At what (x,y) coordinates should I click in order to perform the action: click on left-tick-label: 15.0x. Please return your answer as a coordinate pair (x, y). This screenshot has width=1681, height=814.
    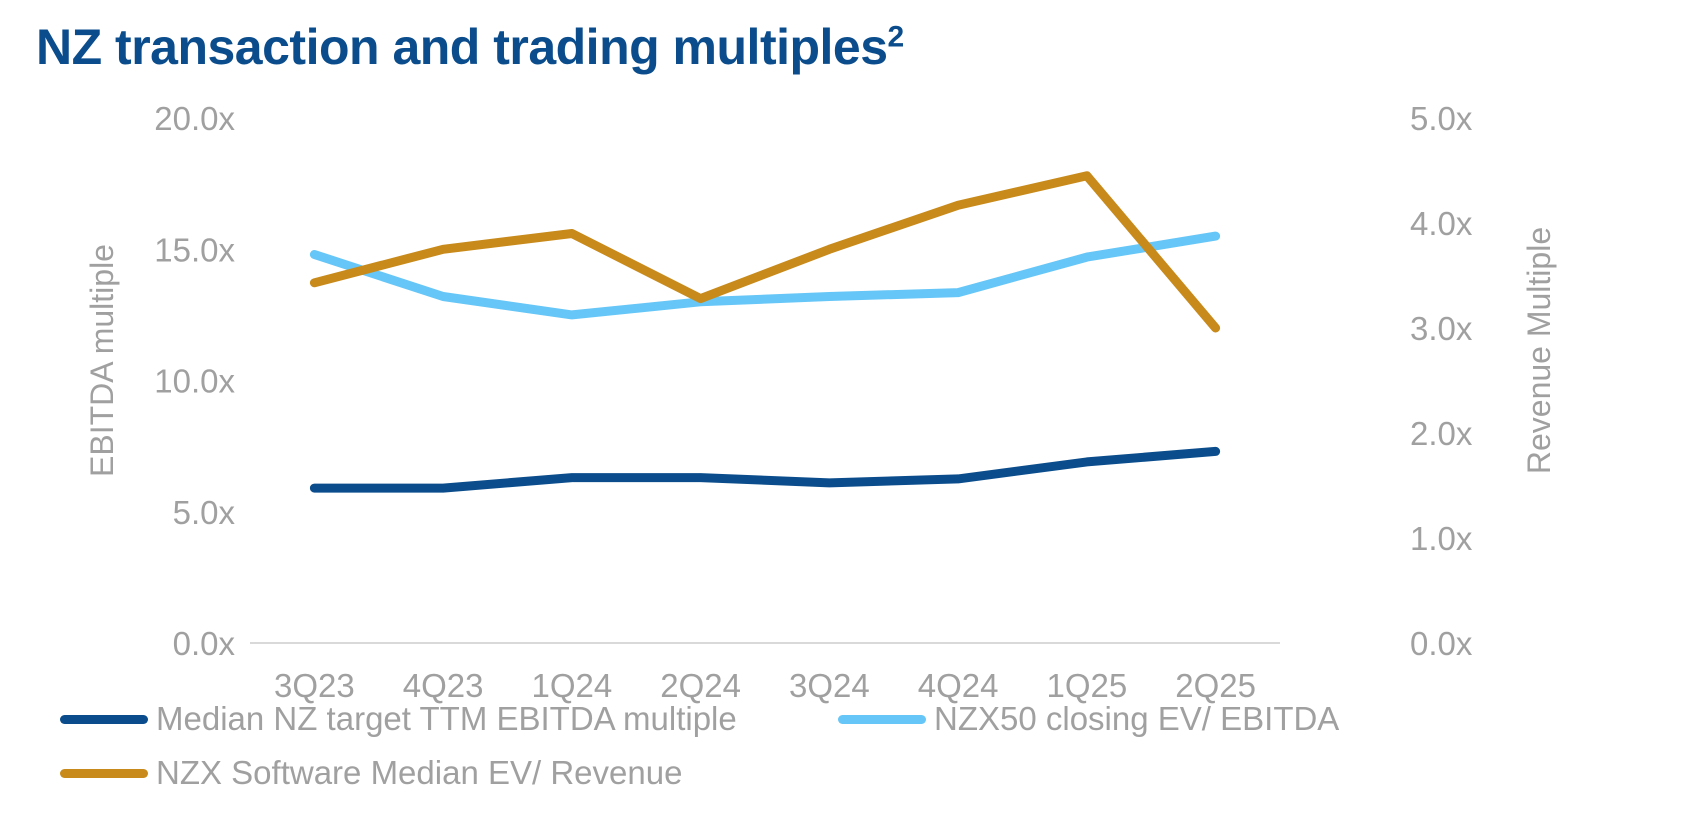
    Looking at the image, I should click on (194, 249).